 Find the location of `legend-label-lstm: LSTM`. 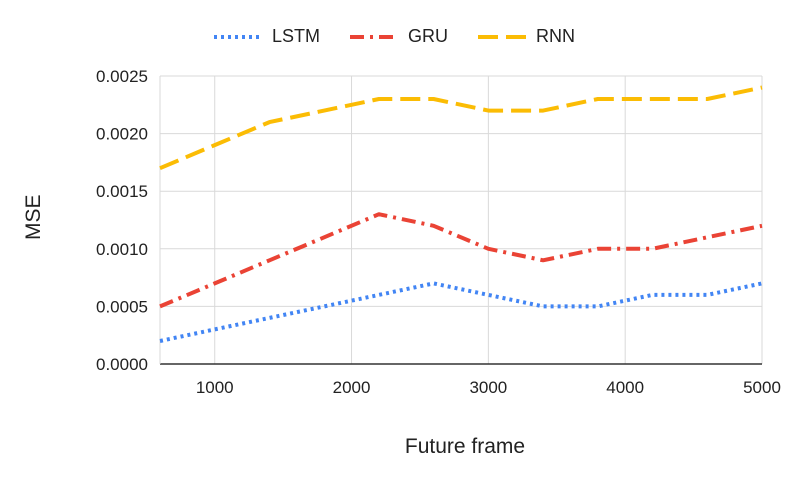

legend-label-lstm: LSTM is located at coordinates (295, 36).